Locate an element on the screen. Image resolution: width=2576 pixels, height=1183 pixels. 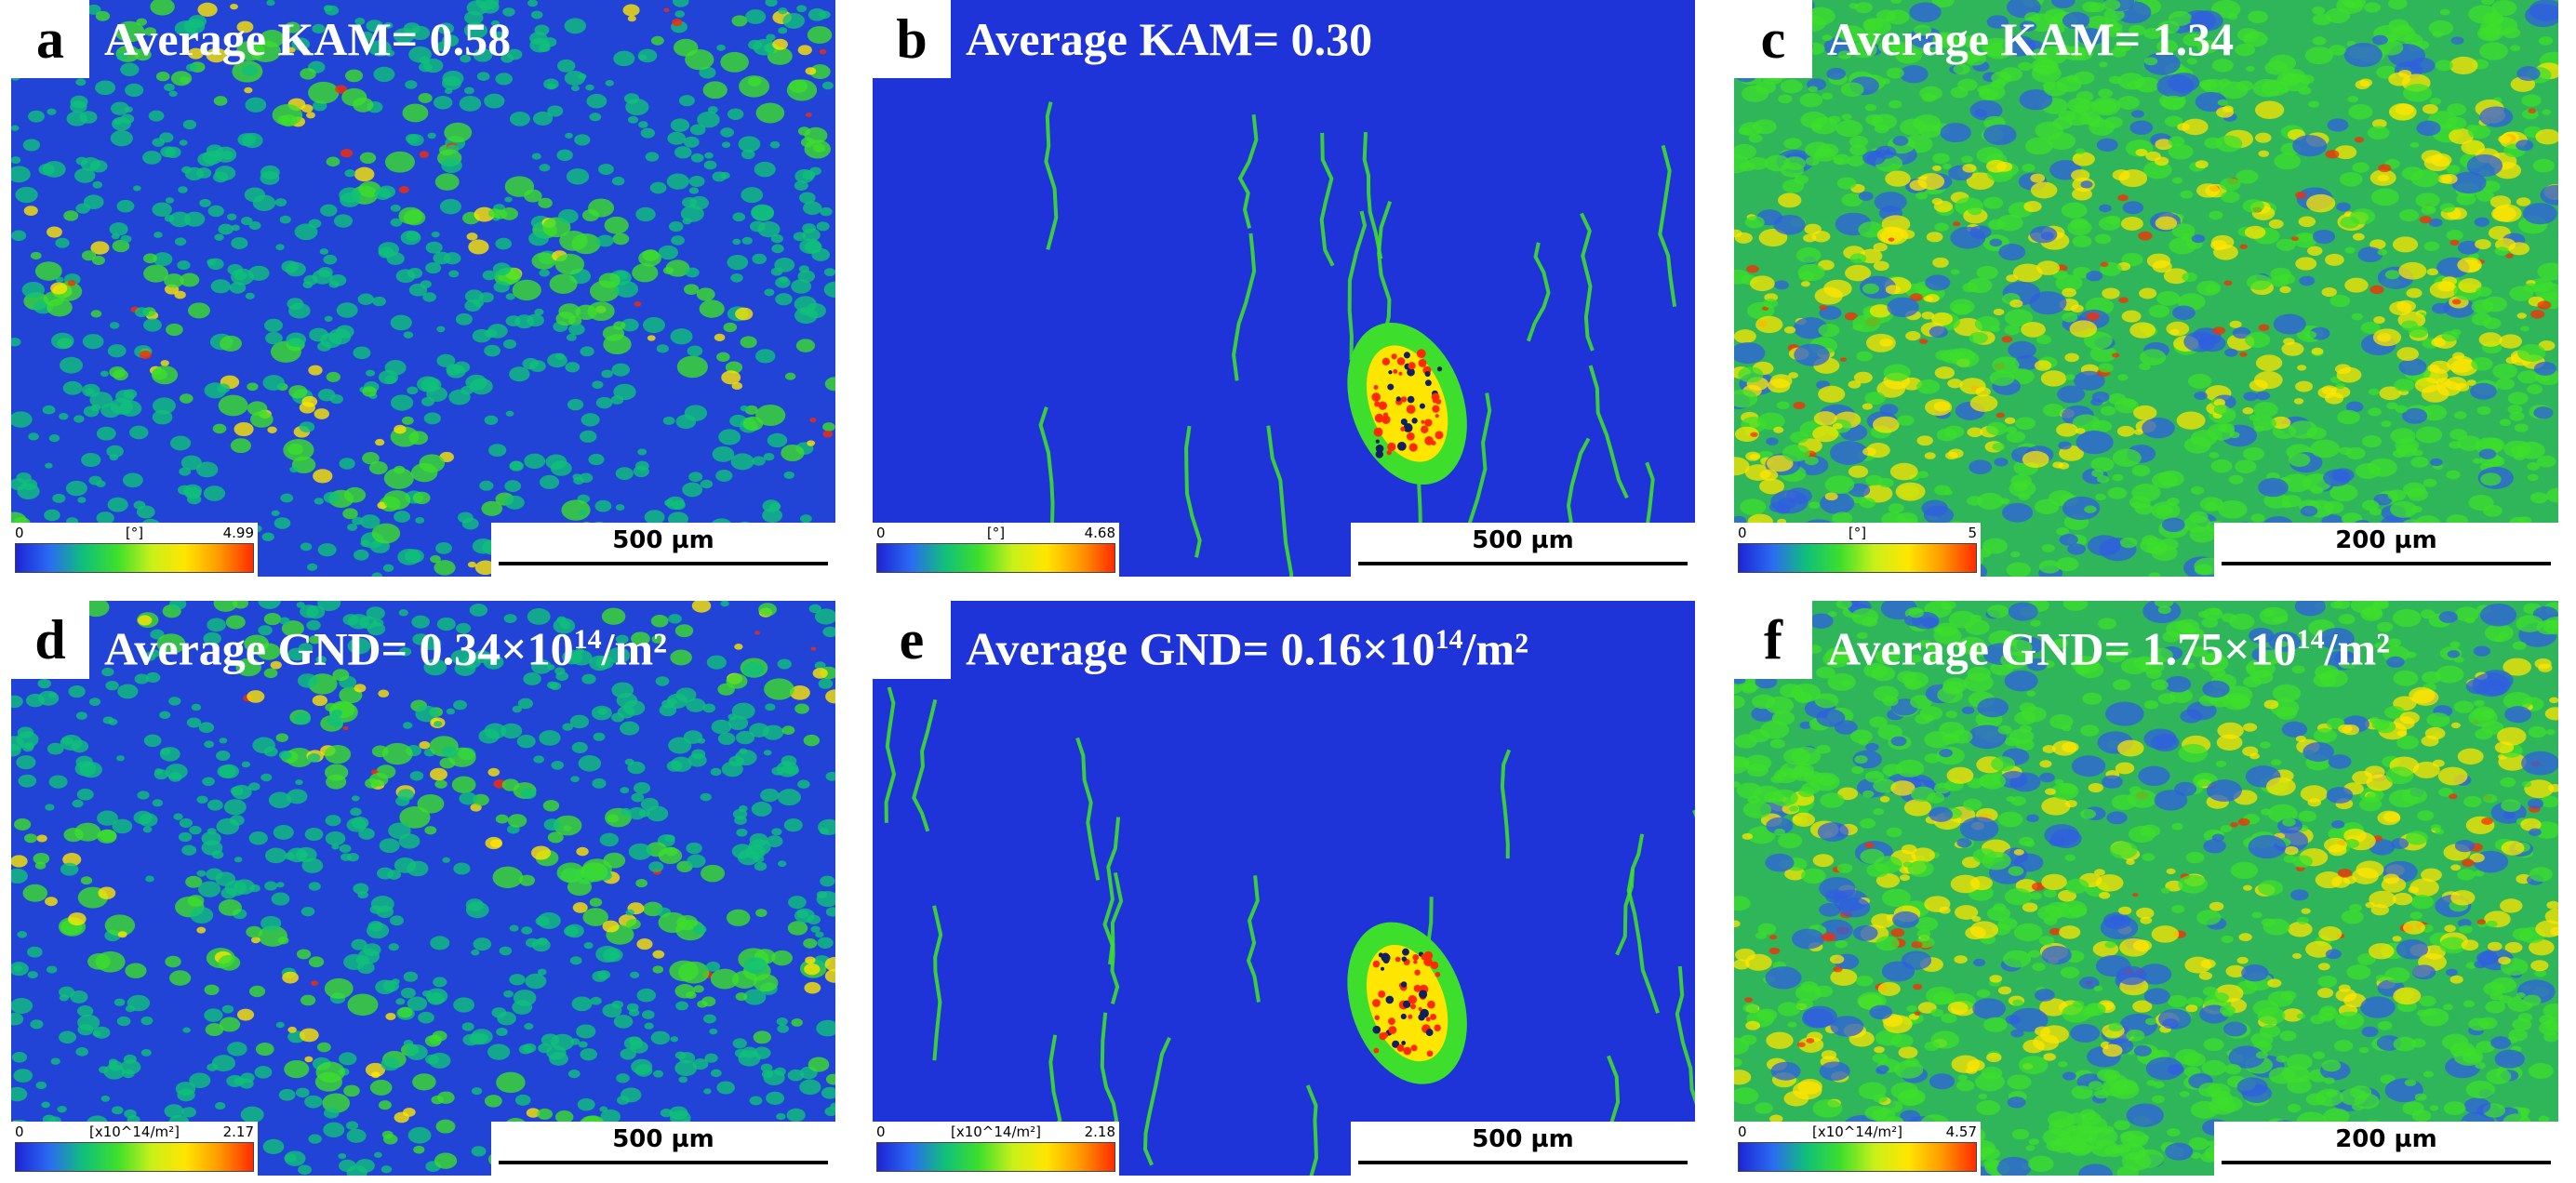
legend-max: 2.18 is located at coordinates (1099, 1131).